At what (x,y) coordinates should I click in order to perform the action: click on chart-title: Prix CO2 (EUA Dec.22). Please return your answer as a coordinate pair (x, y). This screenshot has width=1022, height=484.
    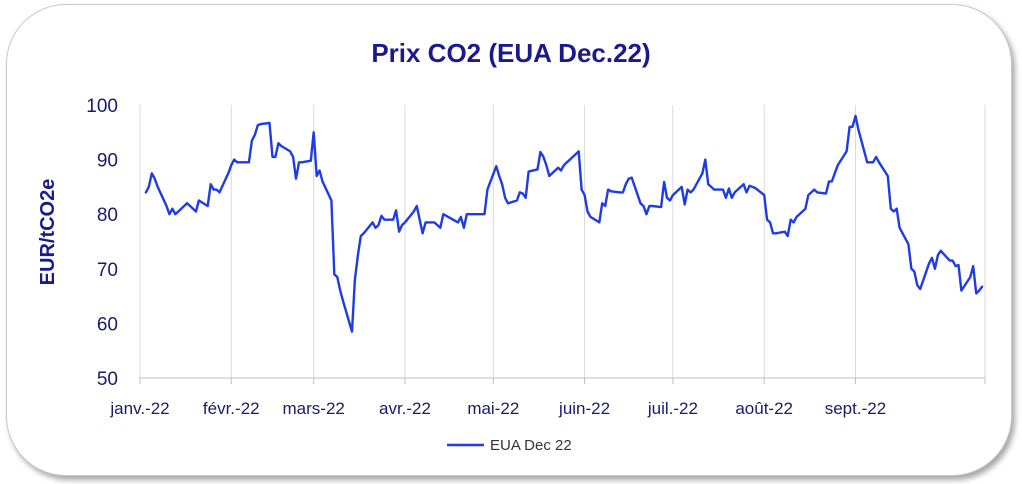
    Looking at the image, I should click on (510, 53).